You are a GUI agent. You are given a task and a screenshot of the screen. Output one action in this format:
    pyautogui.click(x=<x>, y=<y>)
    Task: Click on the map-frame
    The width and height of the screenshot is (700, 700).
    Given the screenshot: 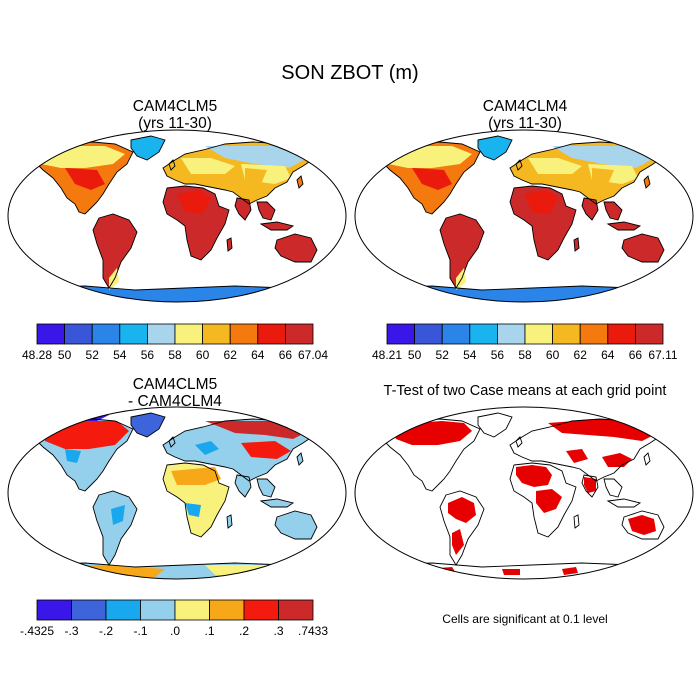 What is the action you would take?
    pyautogui.click(x=524, y=216)
    